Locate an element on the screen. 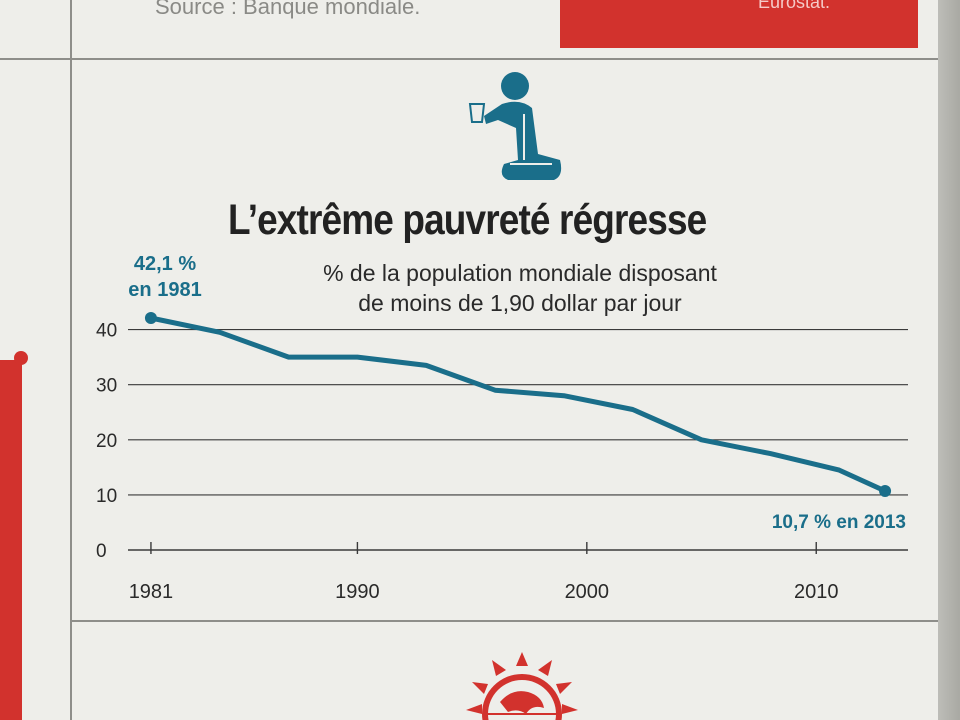 This screenshot has height=720, width=960. end-annotation-line-1: 10,7 % en 2013 is located at coordinates (839, 522).